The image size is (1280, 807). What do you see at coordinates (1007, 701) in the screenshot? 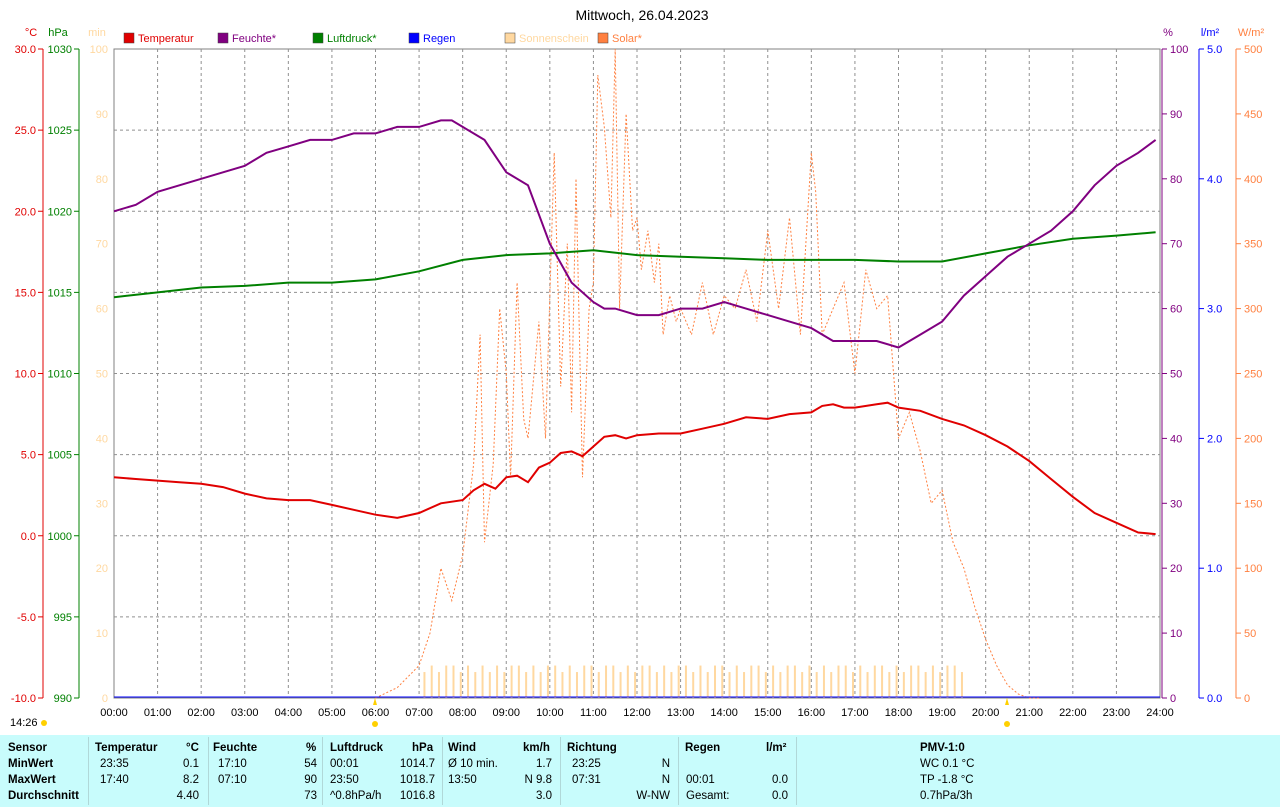
I see `sunset-marker` at bounding box center [1007, 701].